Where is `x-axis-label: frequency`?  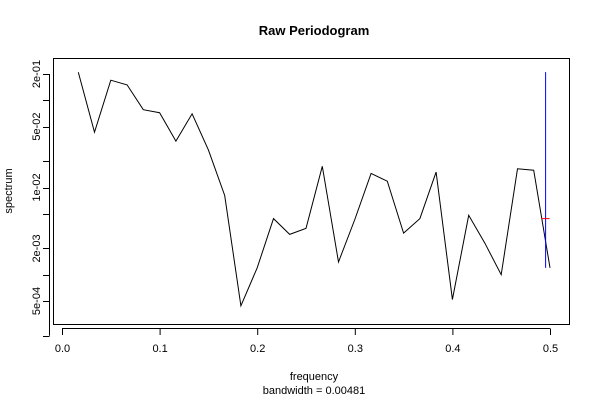
x-axis-label: frequency is located at coordinates (314, 377).